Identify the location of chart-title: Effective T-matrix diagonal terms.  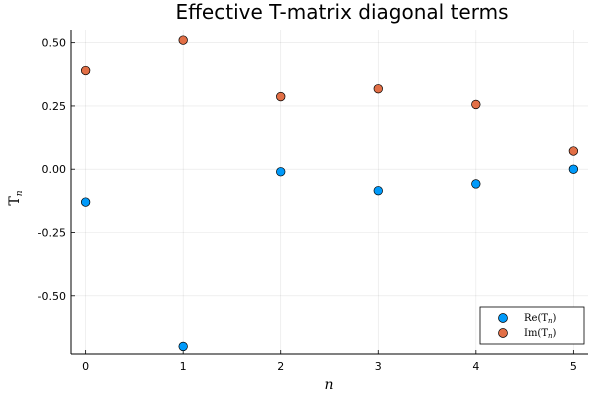
(342, 12).